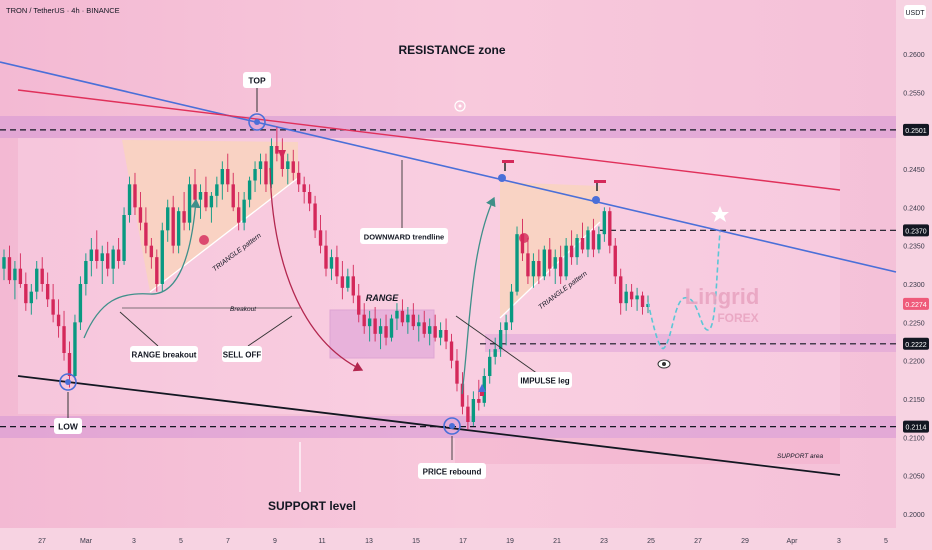 The image size is (932, 550). Describe the element at coordinates (914, 170) in the screenshot. I see `price-tick-label: 0.2450` at that location.